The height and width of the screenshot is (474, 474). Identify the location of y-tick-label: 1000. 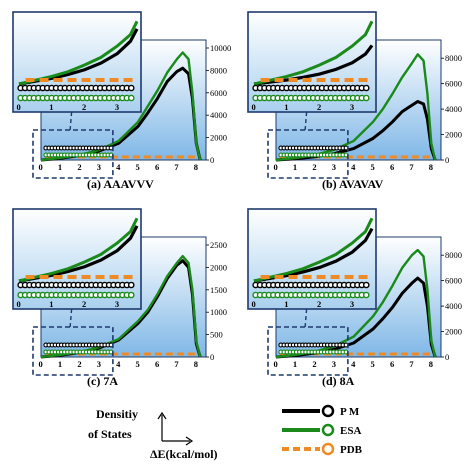
(218, 312).